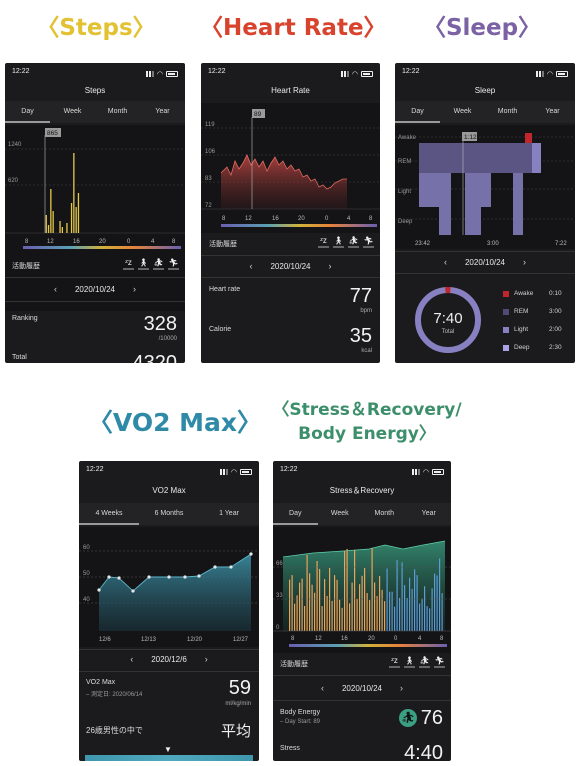 This screenshot has height=766, width=578. What do you see at coordinates (175, 422) in the screenshot?
I see `vo2-caption: 〈VO2 Max〉` at bounding box center [175, 422].